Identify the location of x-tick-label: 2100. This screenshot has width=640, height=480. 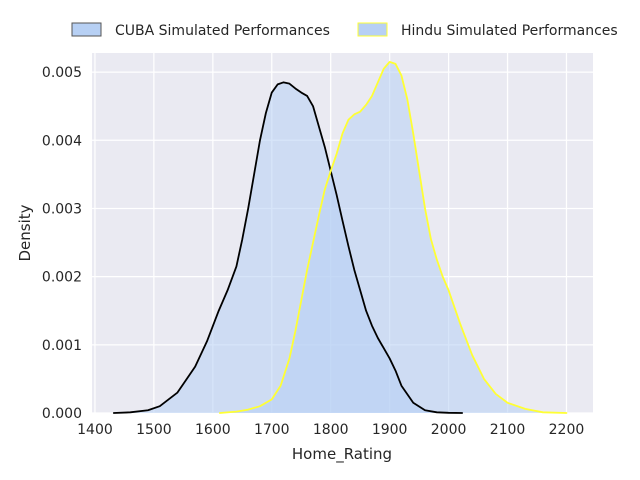
(508, 430).